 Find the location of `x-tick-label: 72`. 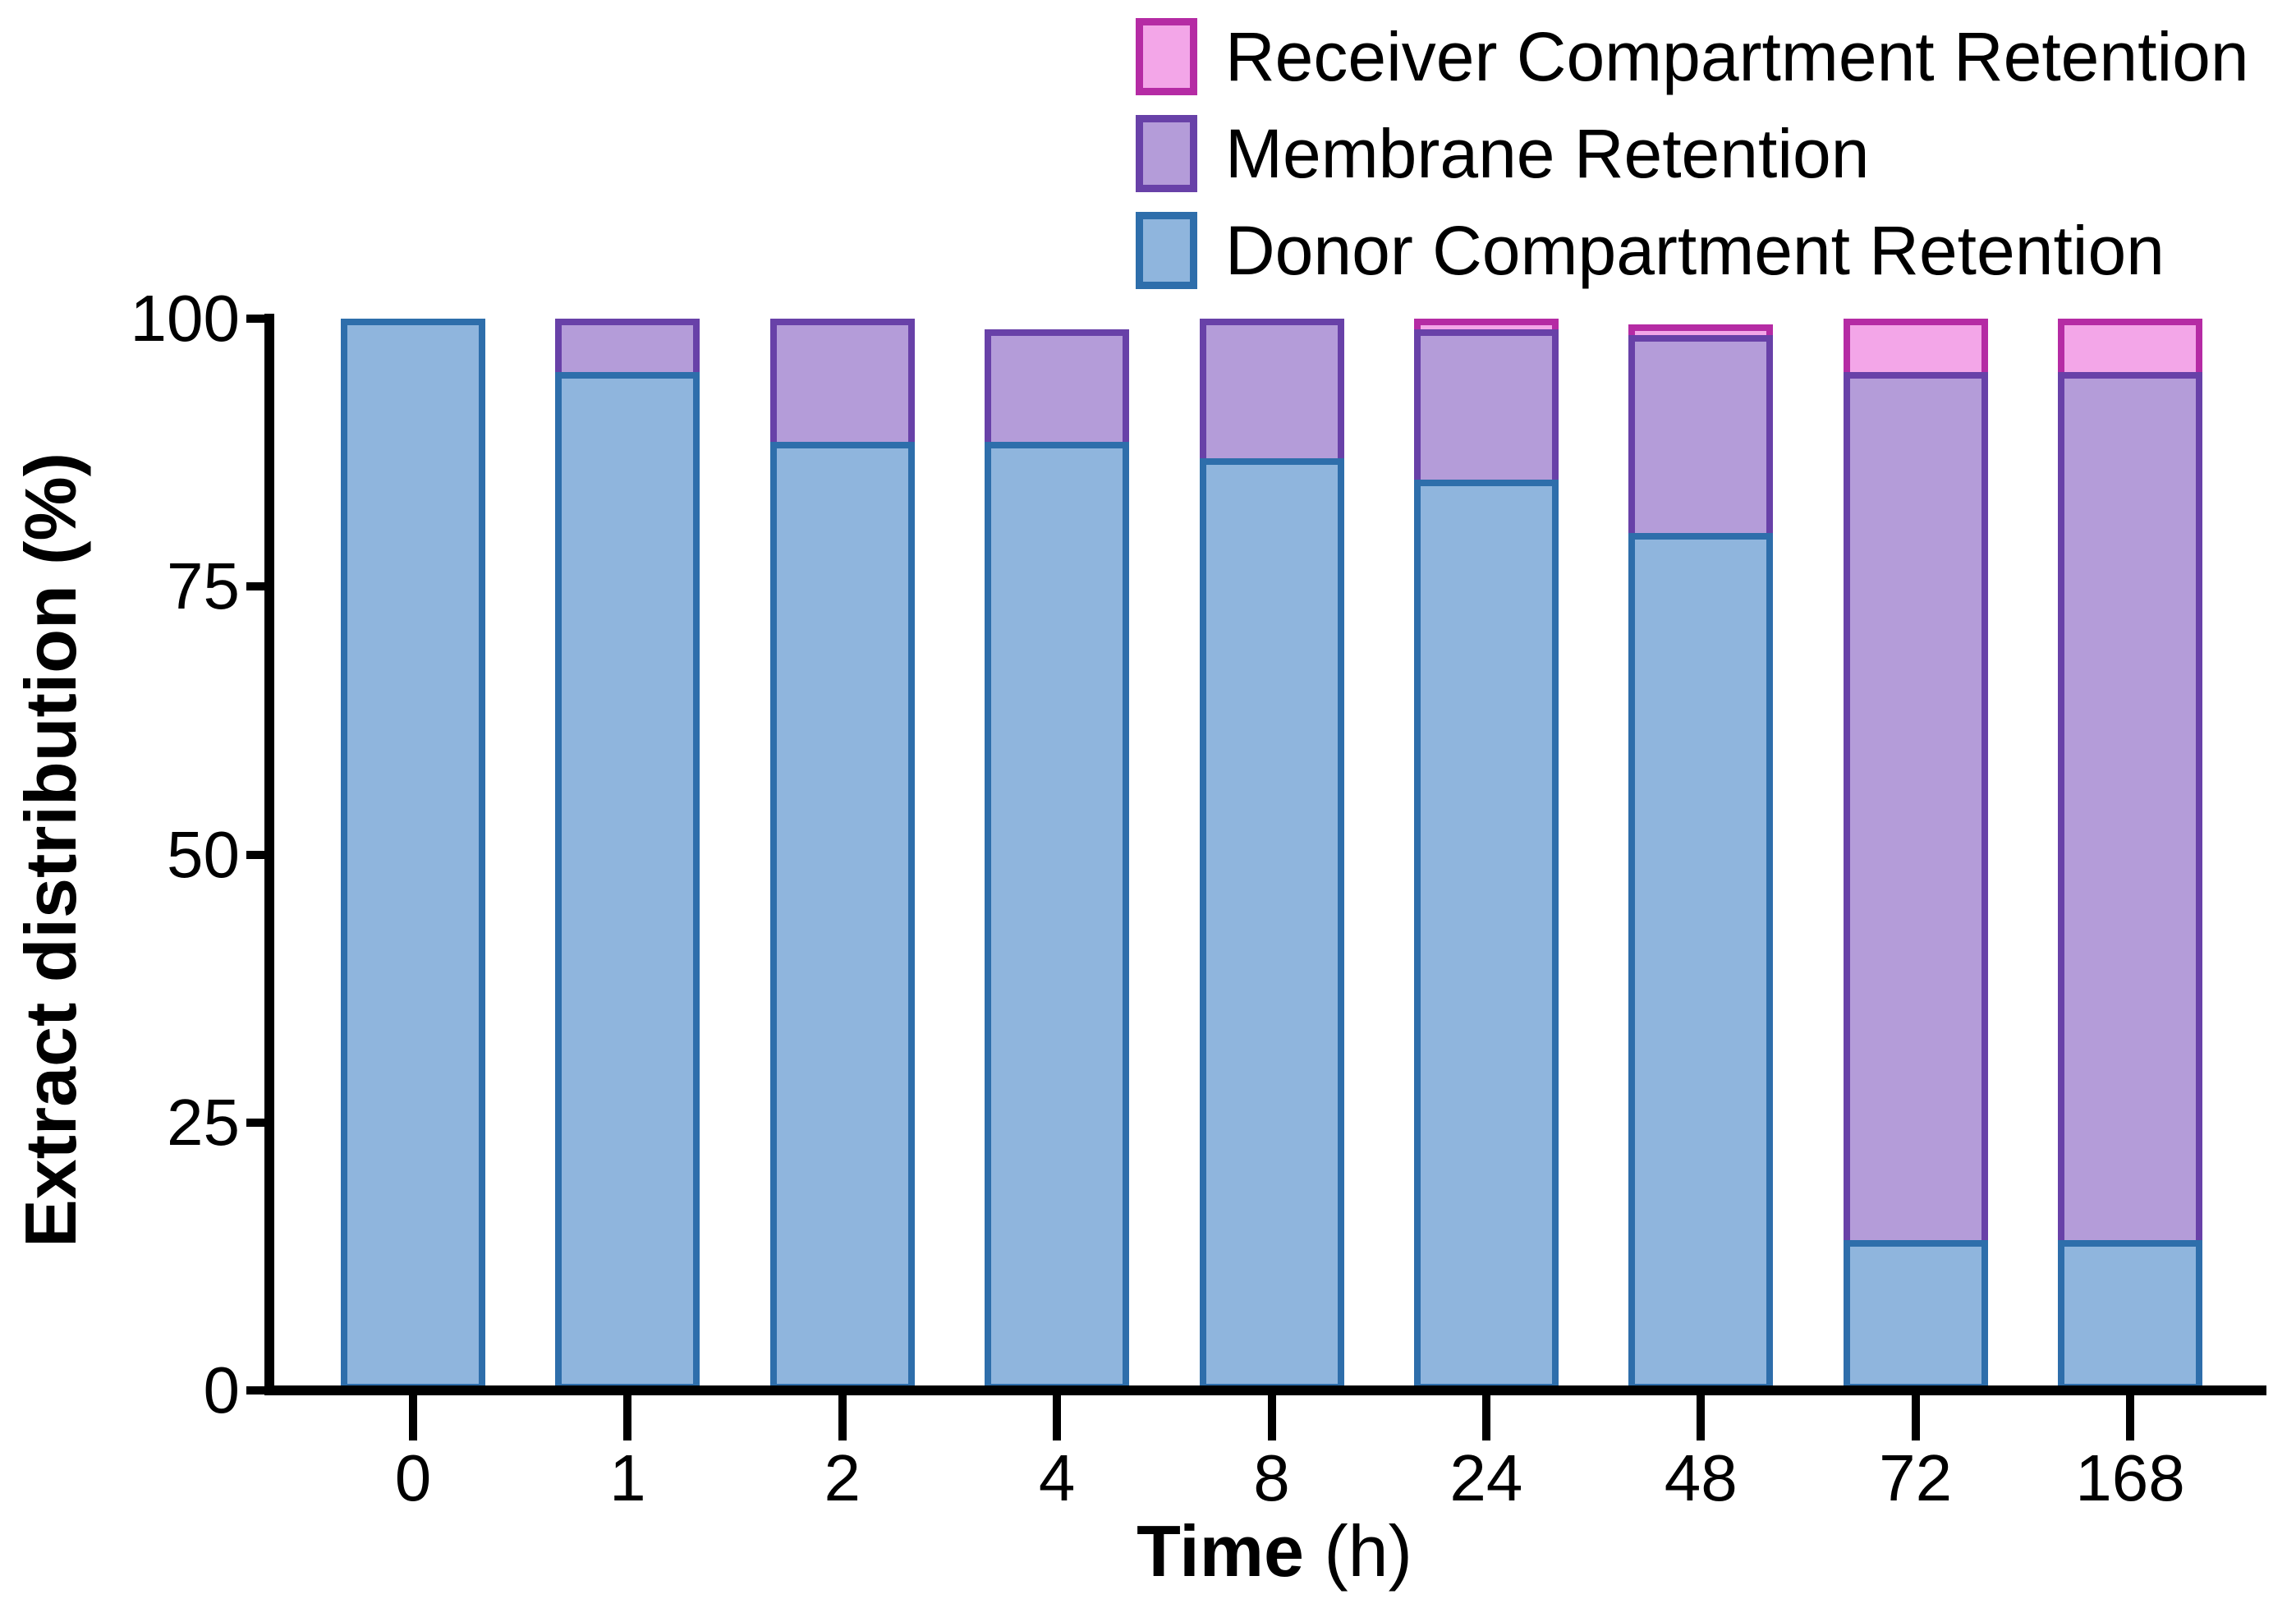

x-tick-label: 72 is located at coordinates (1916, 1477).